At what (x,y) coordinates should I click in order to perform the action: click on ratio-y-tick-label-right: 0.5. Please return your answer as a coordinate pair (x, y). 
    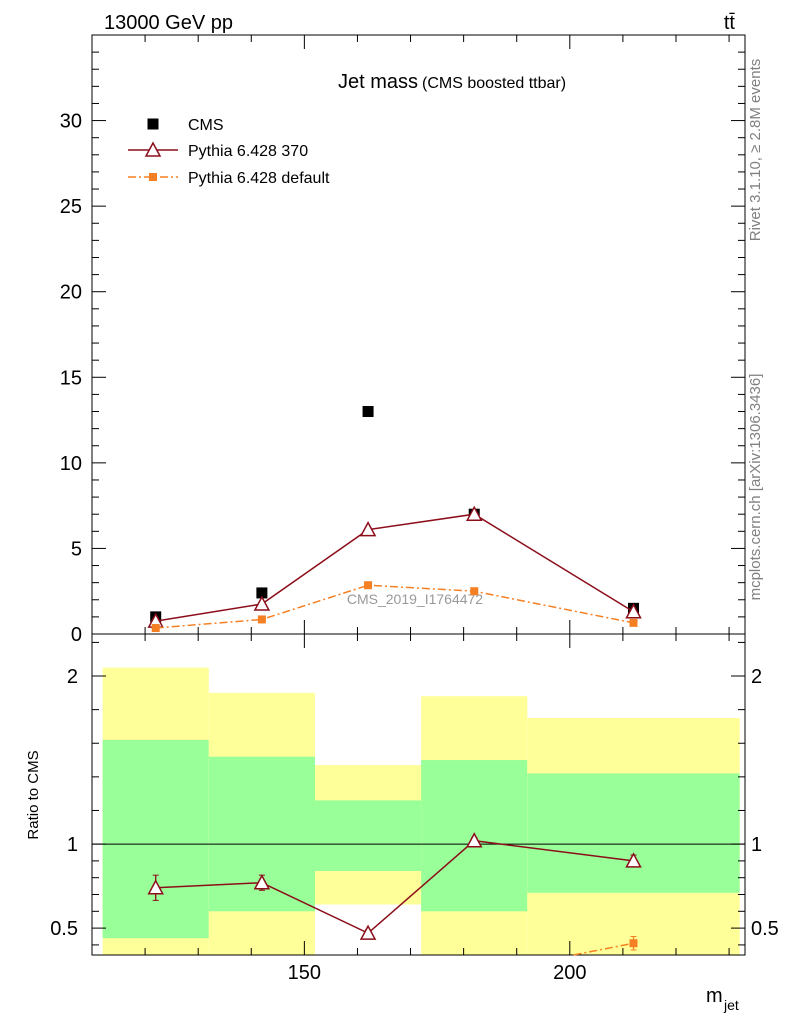
    Looking at the image, I should click on (765, 929).